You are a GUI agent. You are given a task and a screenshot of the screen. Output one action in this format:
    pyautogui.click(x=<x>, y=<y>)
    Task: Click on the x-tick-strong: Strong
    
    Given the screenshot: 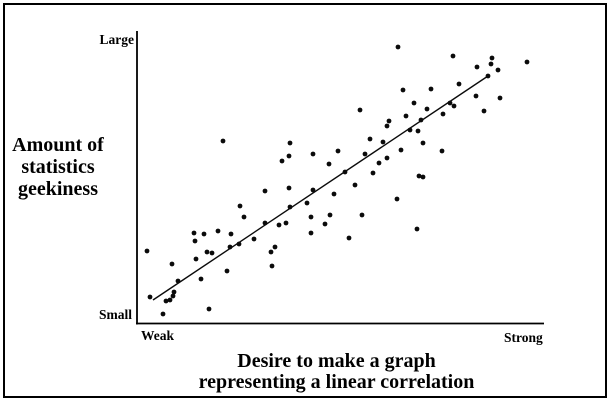 What is the action you would take?
    pyautogui.click(x=523, y=337)
    